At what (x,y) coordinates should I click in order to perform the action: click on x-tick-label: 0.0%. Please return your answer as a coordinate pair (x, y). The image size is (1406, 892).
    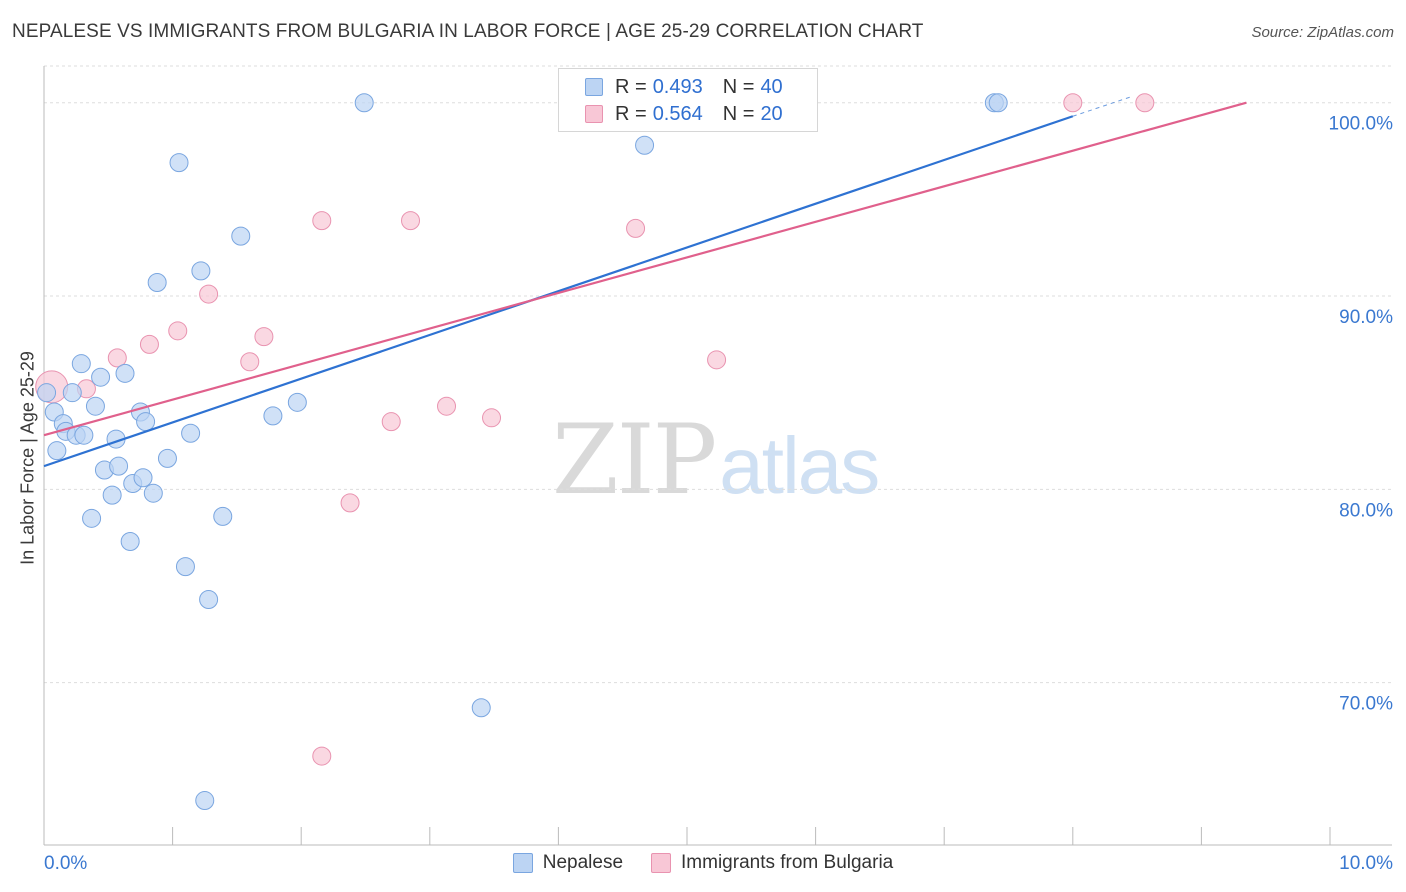
    Looking at the image, I should click on (65, 863).